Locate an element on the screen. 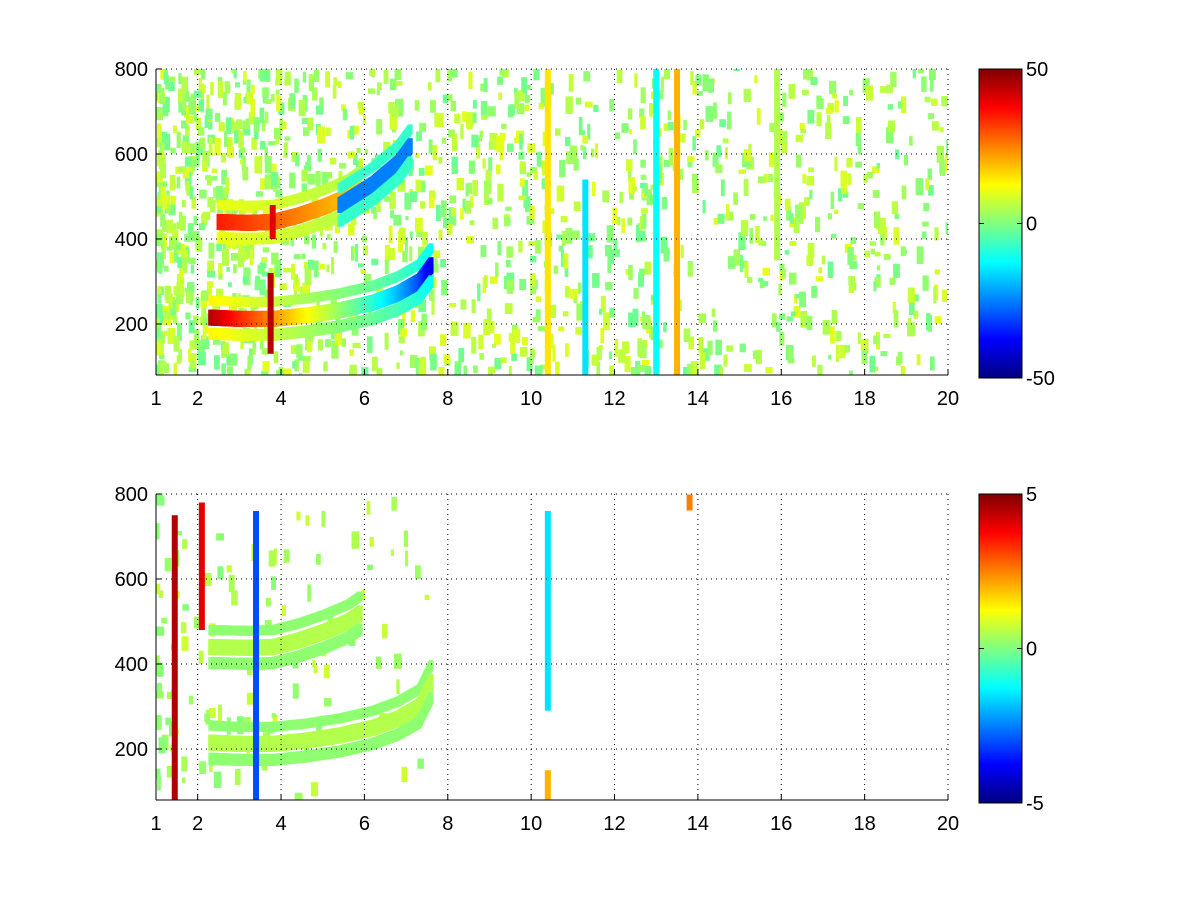 Image resolution: width=1200 pixels, height=900 pixels. y-tick-label: 400 is located at coordinates (131, 240).